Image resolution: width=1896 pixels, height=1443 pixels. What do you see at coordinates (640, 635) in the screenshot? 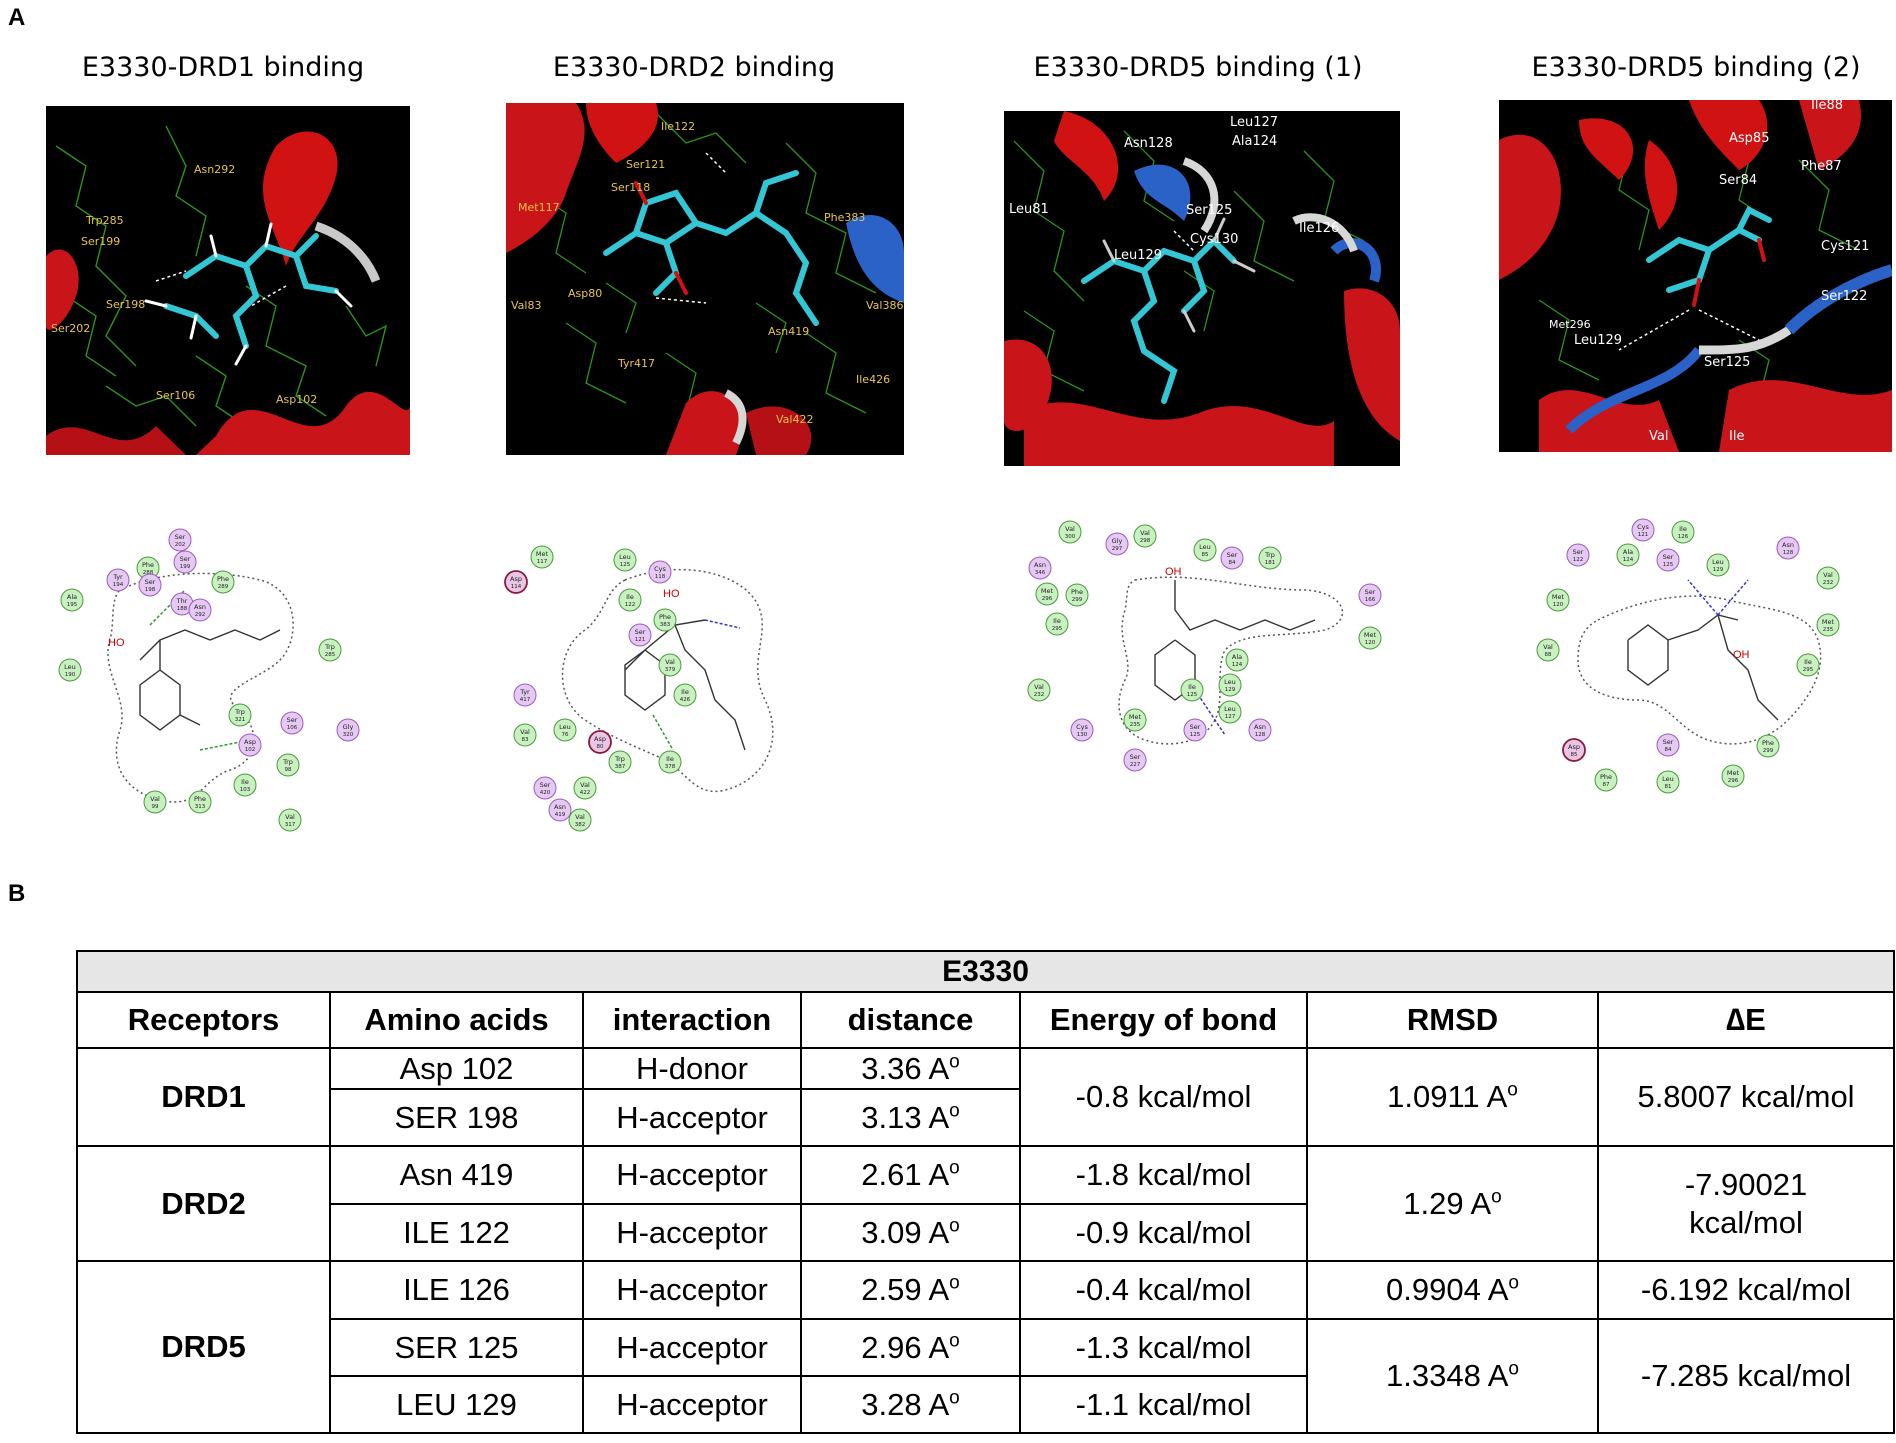
I see `residue-node: Ser121` at bounding box center [640, 635].